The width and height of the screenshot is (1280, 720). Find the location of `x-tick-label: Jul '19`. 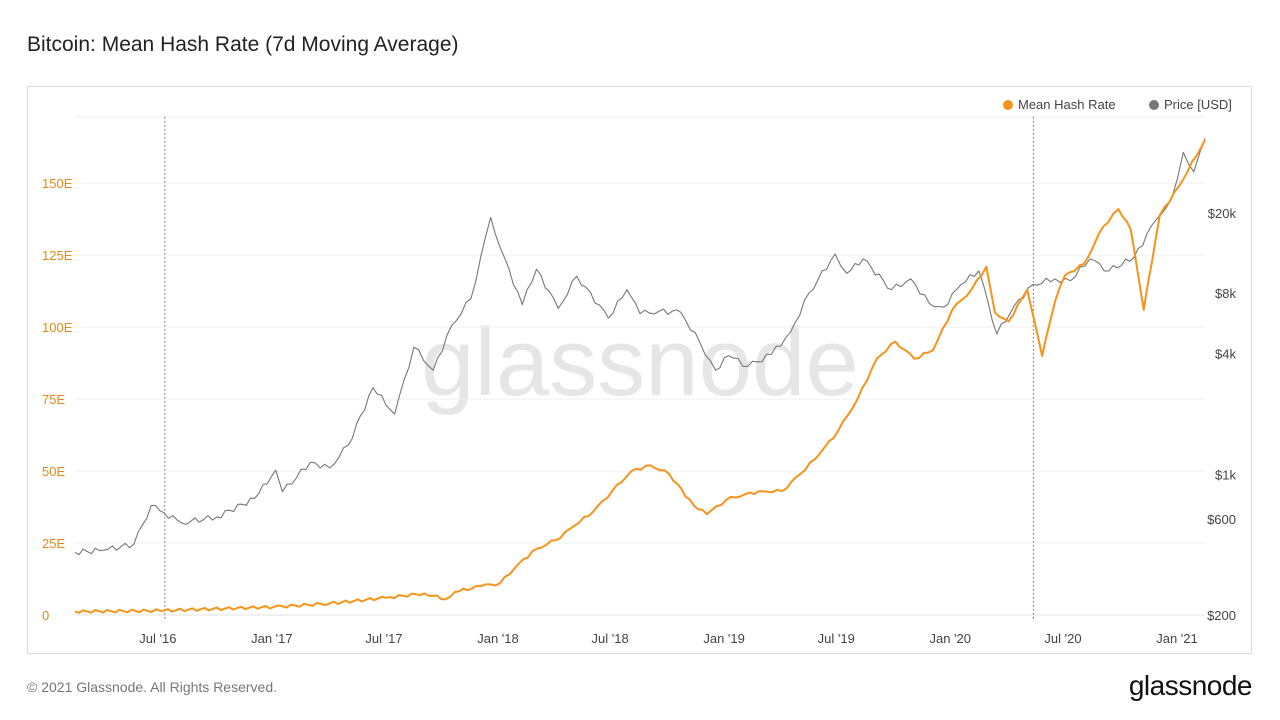

x-tick-label: Jul '19 is located at coordinates (836, 638).